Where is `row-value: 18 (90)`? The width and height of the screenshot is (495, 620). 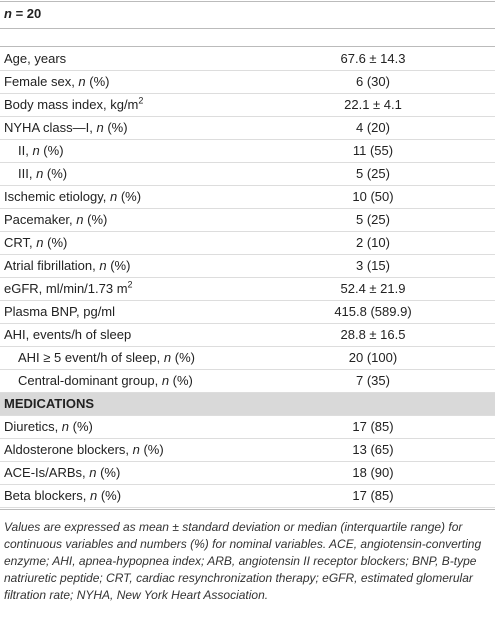
row-value: 18 (90) is located at coordinates (373, 472).